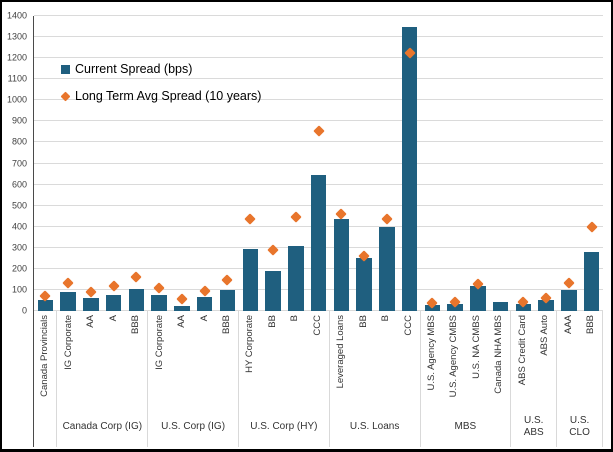 The height and width of the screenshot is (452, 613). I want to click on y-tick-label: 1400, so click(16, 15).